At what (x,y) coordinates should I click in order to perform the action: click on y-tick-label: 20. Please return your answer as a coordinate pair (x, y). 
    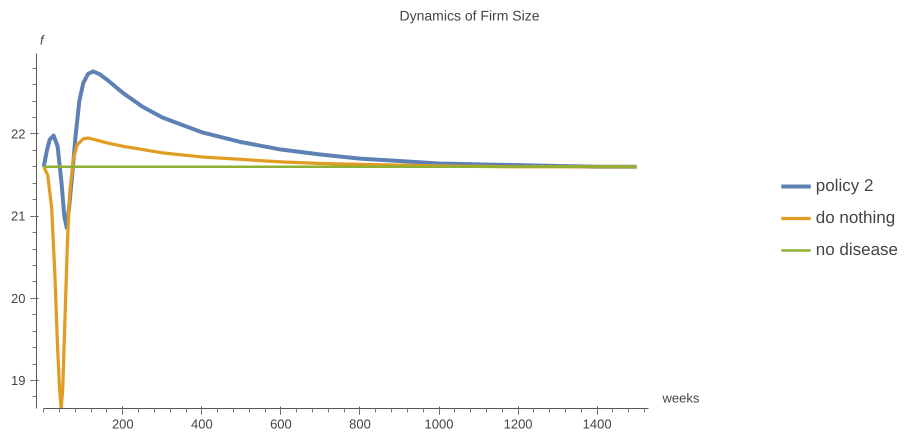
    Looking at the image, I should click on (18, 298).